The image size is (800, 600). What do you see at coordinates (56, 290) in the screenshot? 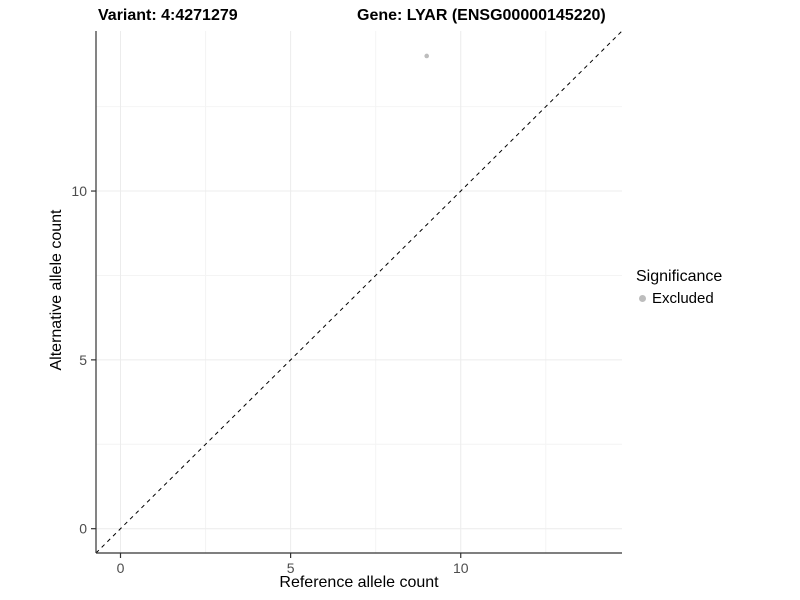
I see `y-axis-title: Alternative allele count` at bounding box center [56, 290].